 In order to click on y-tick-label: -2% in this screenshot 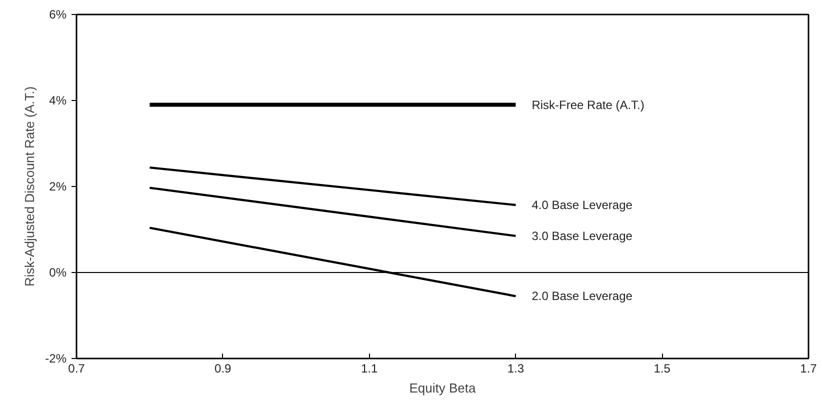, I will do `click(56, 359)`.